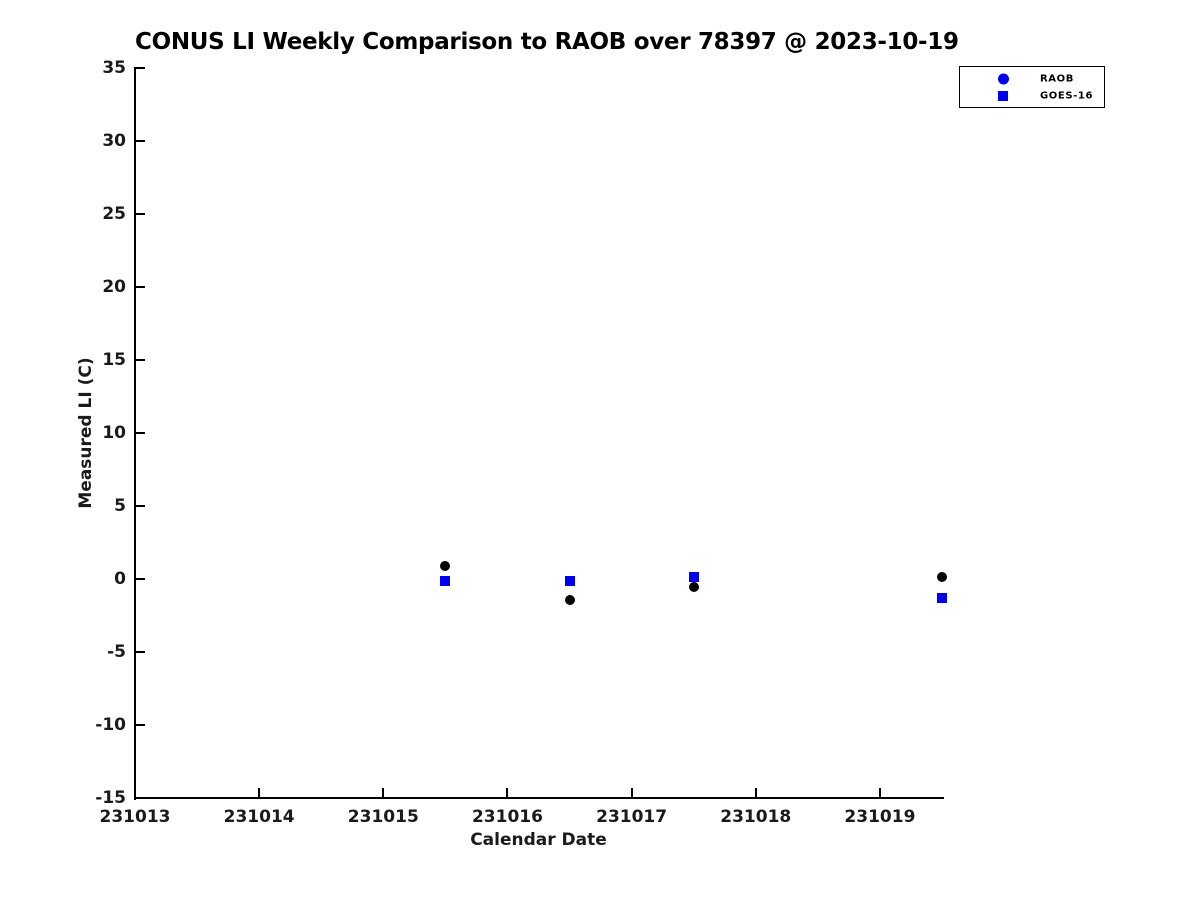 The image size is (1200, 900). What do you see at coordinates (114, 214) in the screenshot?
I see `y-tick-label: 25` at bounding box center [114, 214].